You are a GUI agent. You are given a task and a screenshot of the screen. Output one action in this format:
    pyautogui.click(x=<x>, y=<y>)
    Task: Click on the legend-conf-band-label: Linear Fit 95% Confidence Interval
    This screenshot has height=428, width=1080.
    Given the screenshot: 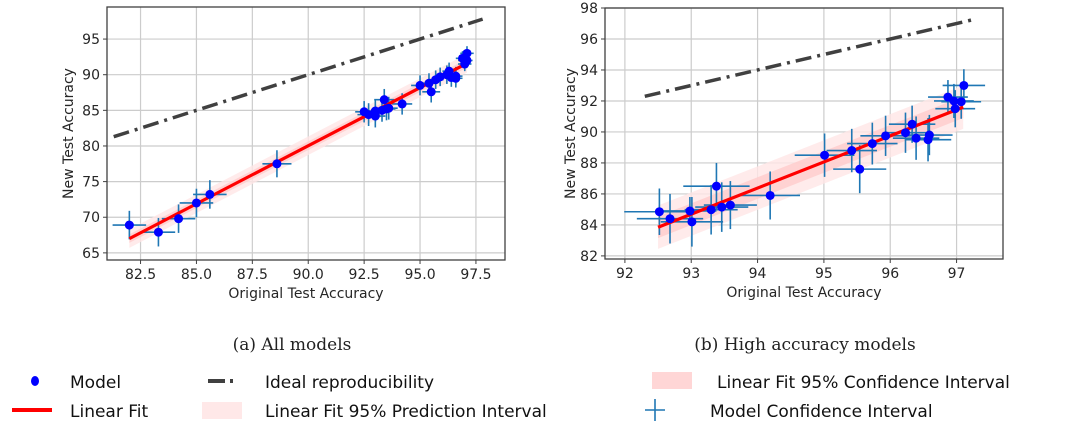 What is the action you would take?
    pyautogui.click(x=863, y=383)
    